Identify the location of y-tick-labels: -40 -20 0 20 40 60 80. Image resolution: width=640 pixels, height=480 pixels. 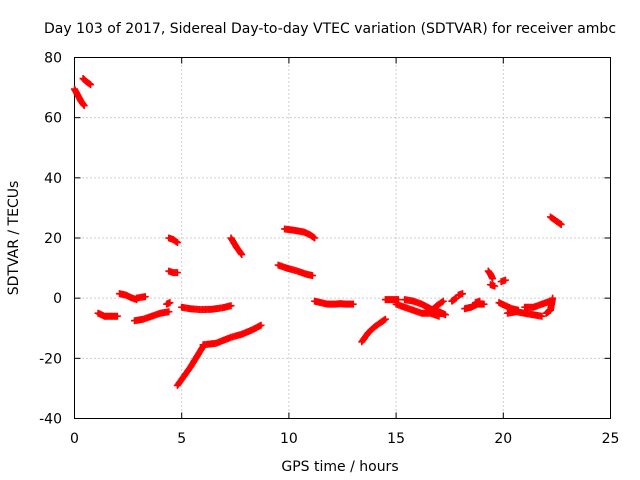
(50, 239).